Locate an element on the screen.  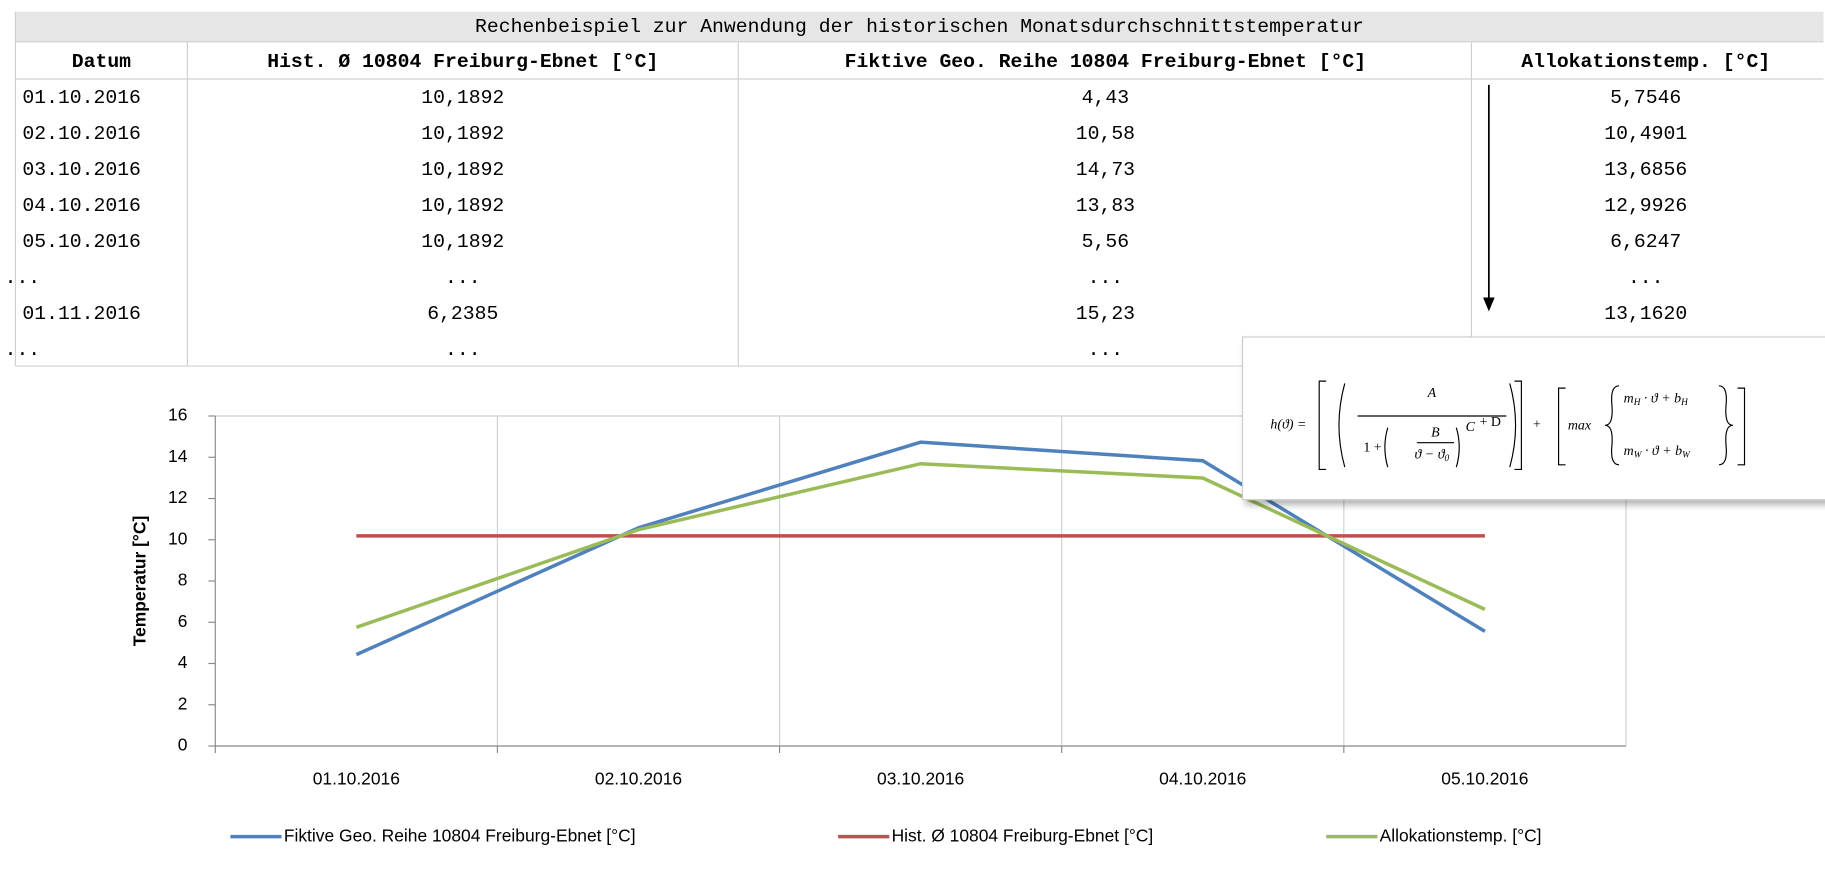
table-cell: 04.10.2016 is located at coordinates (81, 206).